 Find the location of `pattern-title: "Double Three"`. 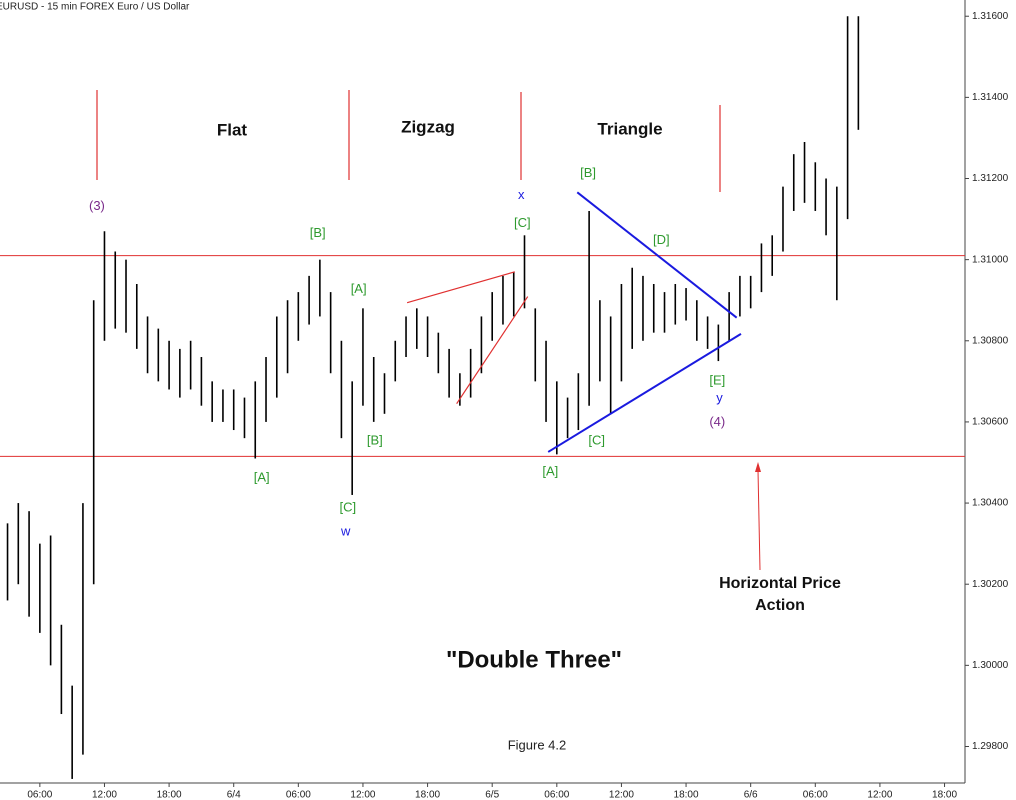

pattern-title: "Double Three" is located at coordinates (534, 659).